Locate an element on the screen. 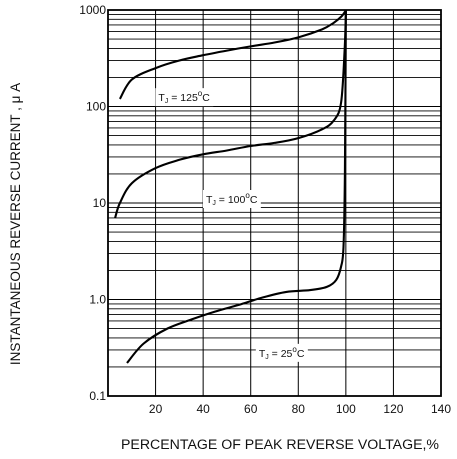  x-tick-label: 20 is located at coordinates (156, 409).